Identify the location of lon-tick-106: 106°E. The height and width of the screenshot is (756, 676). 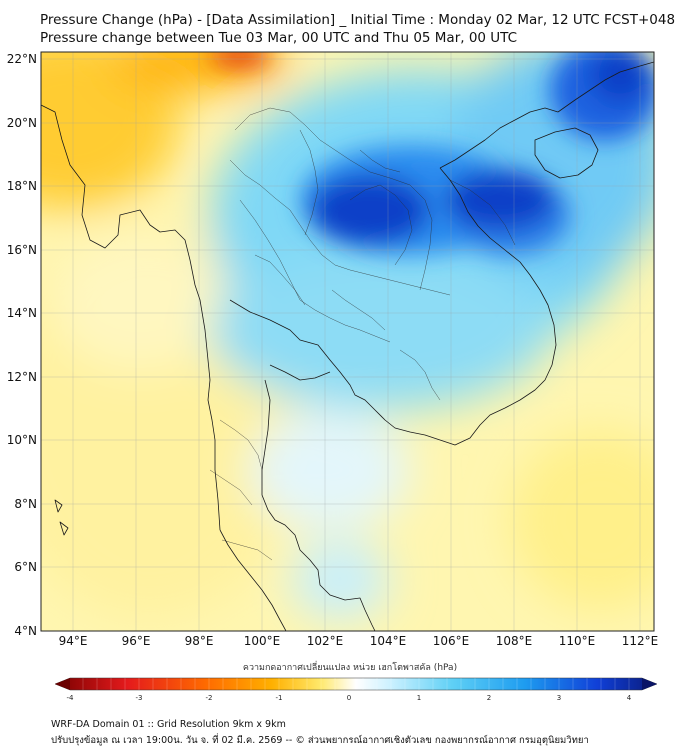
(451, 641).